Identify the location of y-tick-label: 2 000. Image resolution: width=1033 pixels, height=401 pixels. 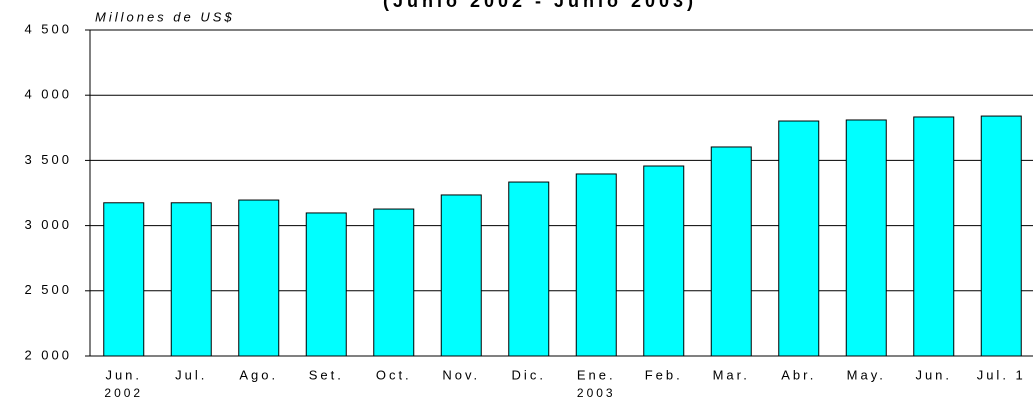
(48, 354).